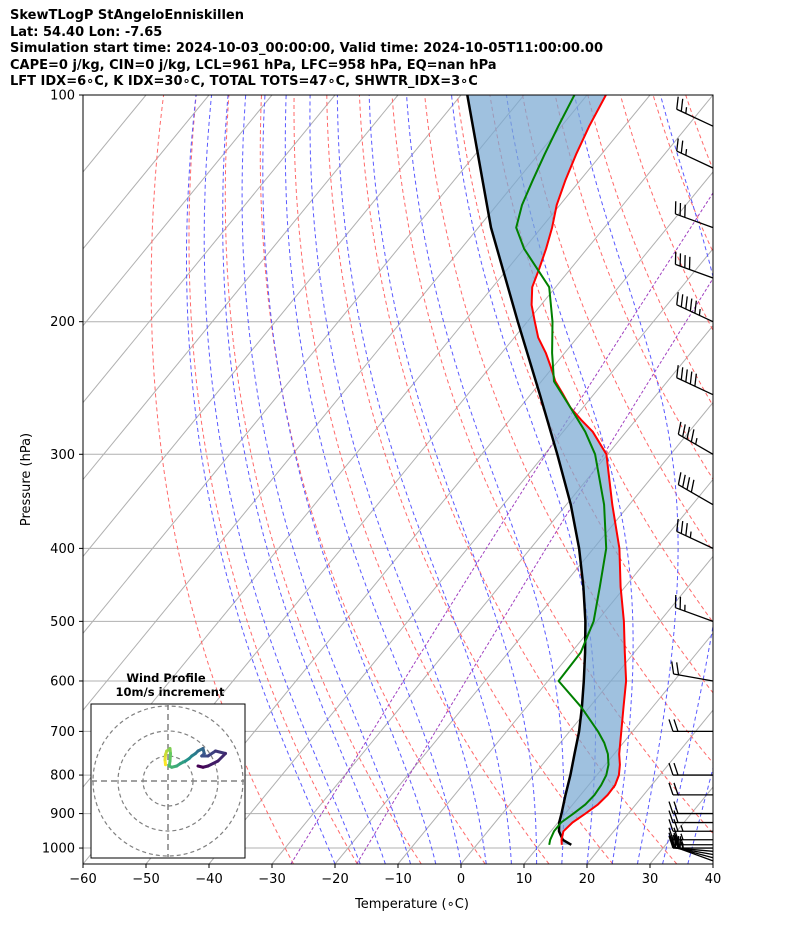 The width and height of the screenshot is (794, 937). What do you see at coordinates (411, 904) in the screenshot?
I see `x-axis-label: Temperature (∘C)` at bounding box center [411, 904].